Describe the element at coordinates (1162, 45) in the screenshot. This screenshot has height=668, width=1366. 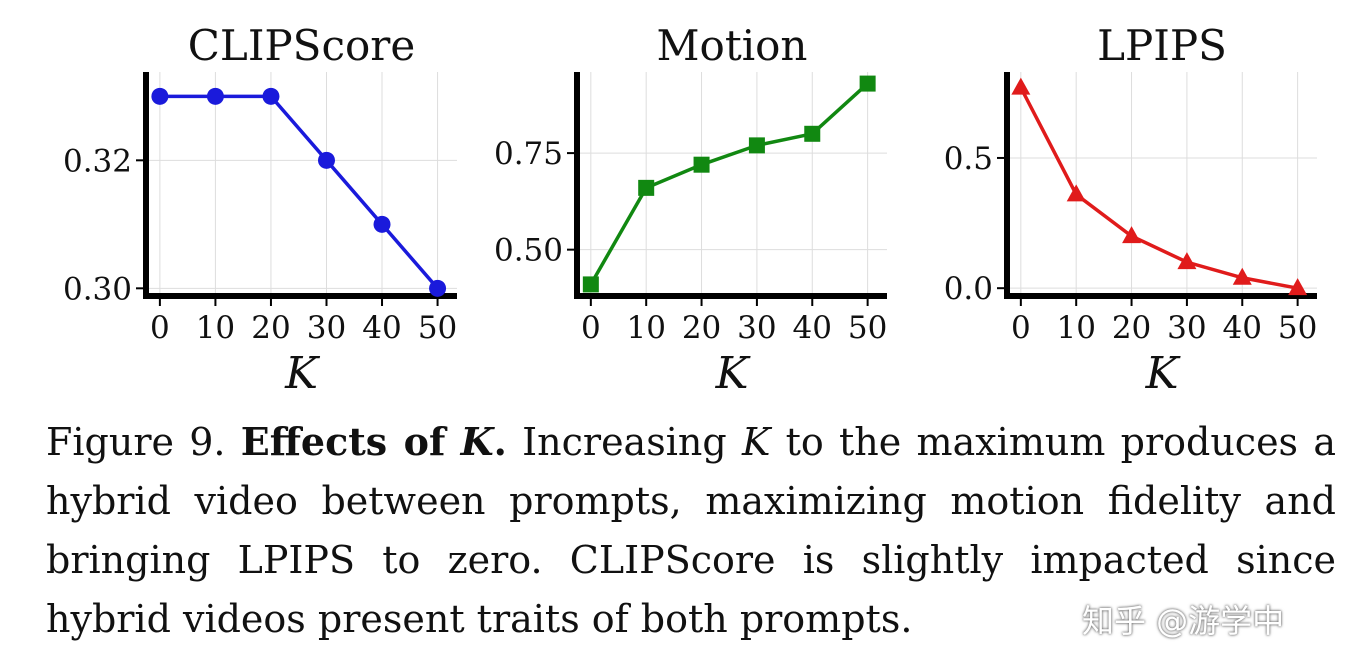
I see `chart-title: LPIPS` at that location.